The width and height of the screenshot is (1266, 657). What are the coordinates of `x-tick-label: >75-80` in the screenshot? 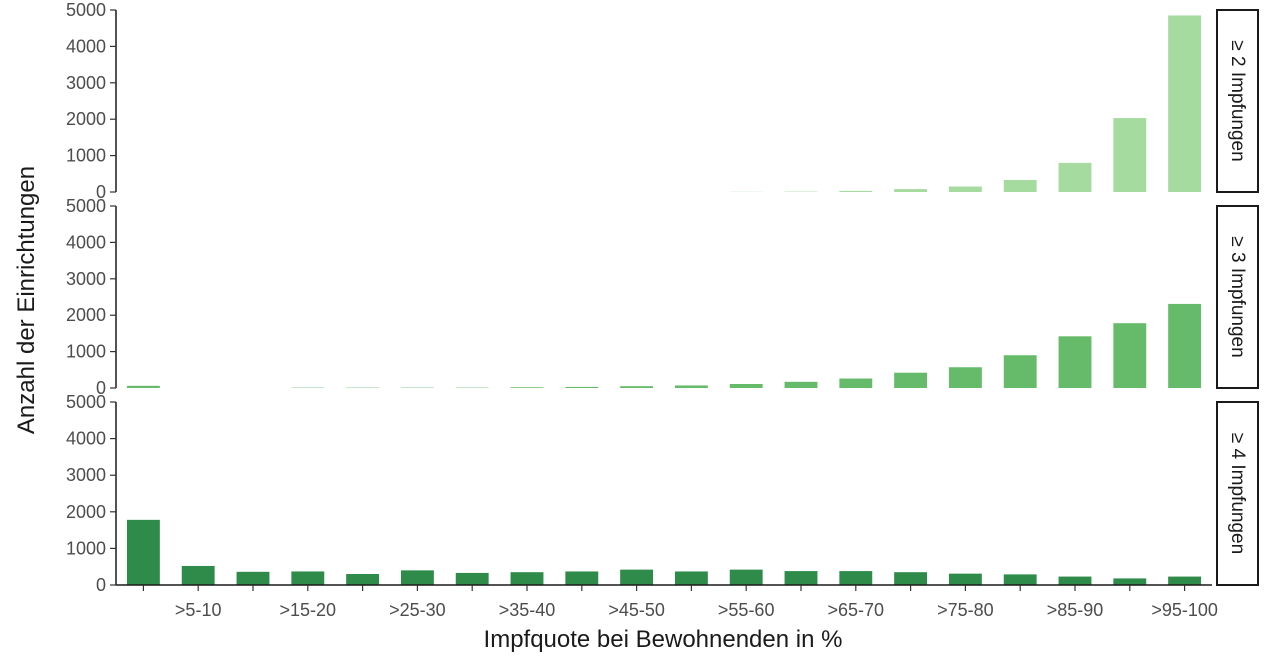 It's located at (965, 610).